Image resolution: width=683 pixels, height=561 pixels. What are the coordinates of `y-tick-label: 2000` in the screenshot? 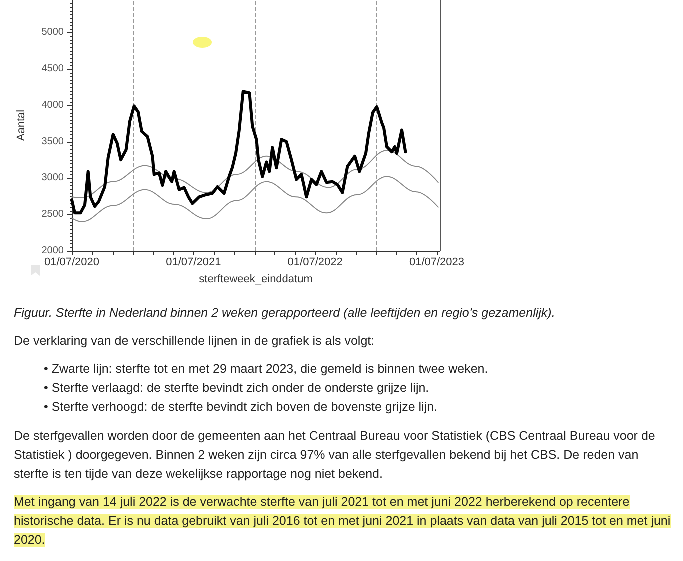 It's located at (53, 251).